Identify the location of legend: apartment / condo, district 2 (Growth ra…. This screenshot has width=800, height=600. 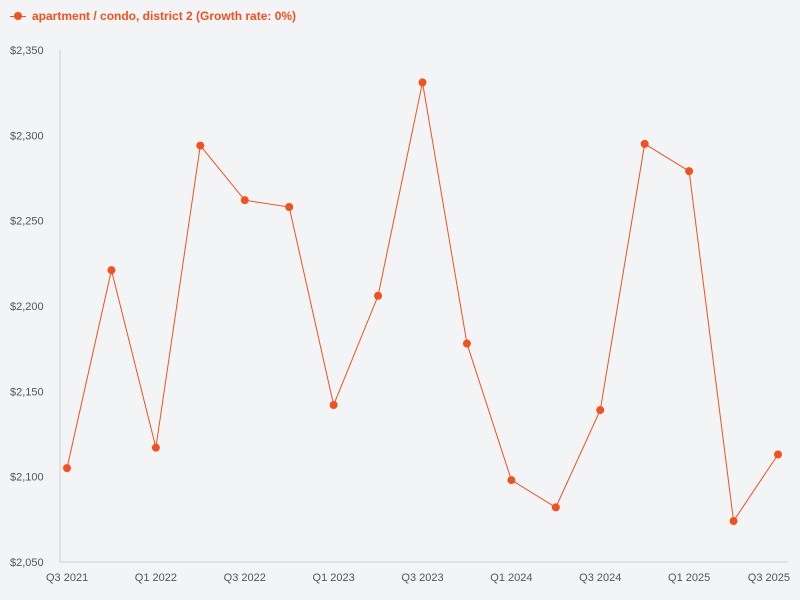
(153, 16).